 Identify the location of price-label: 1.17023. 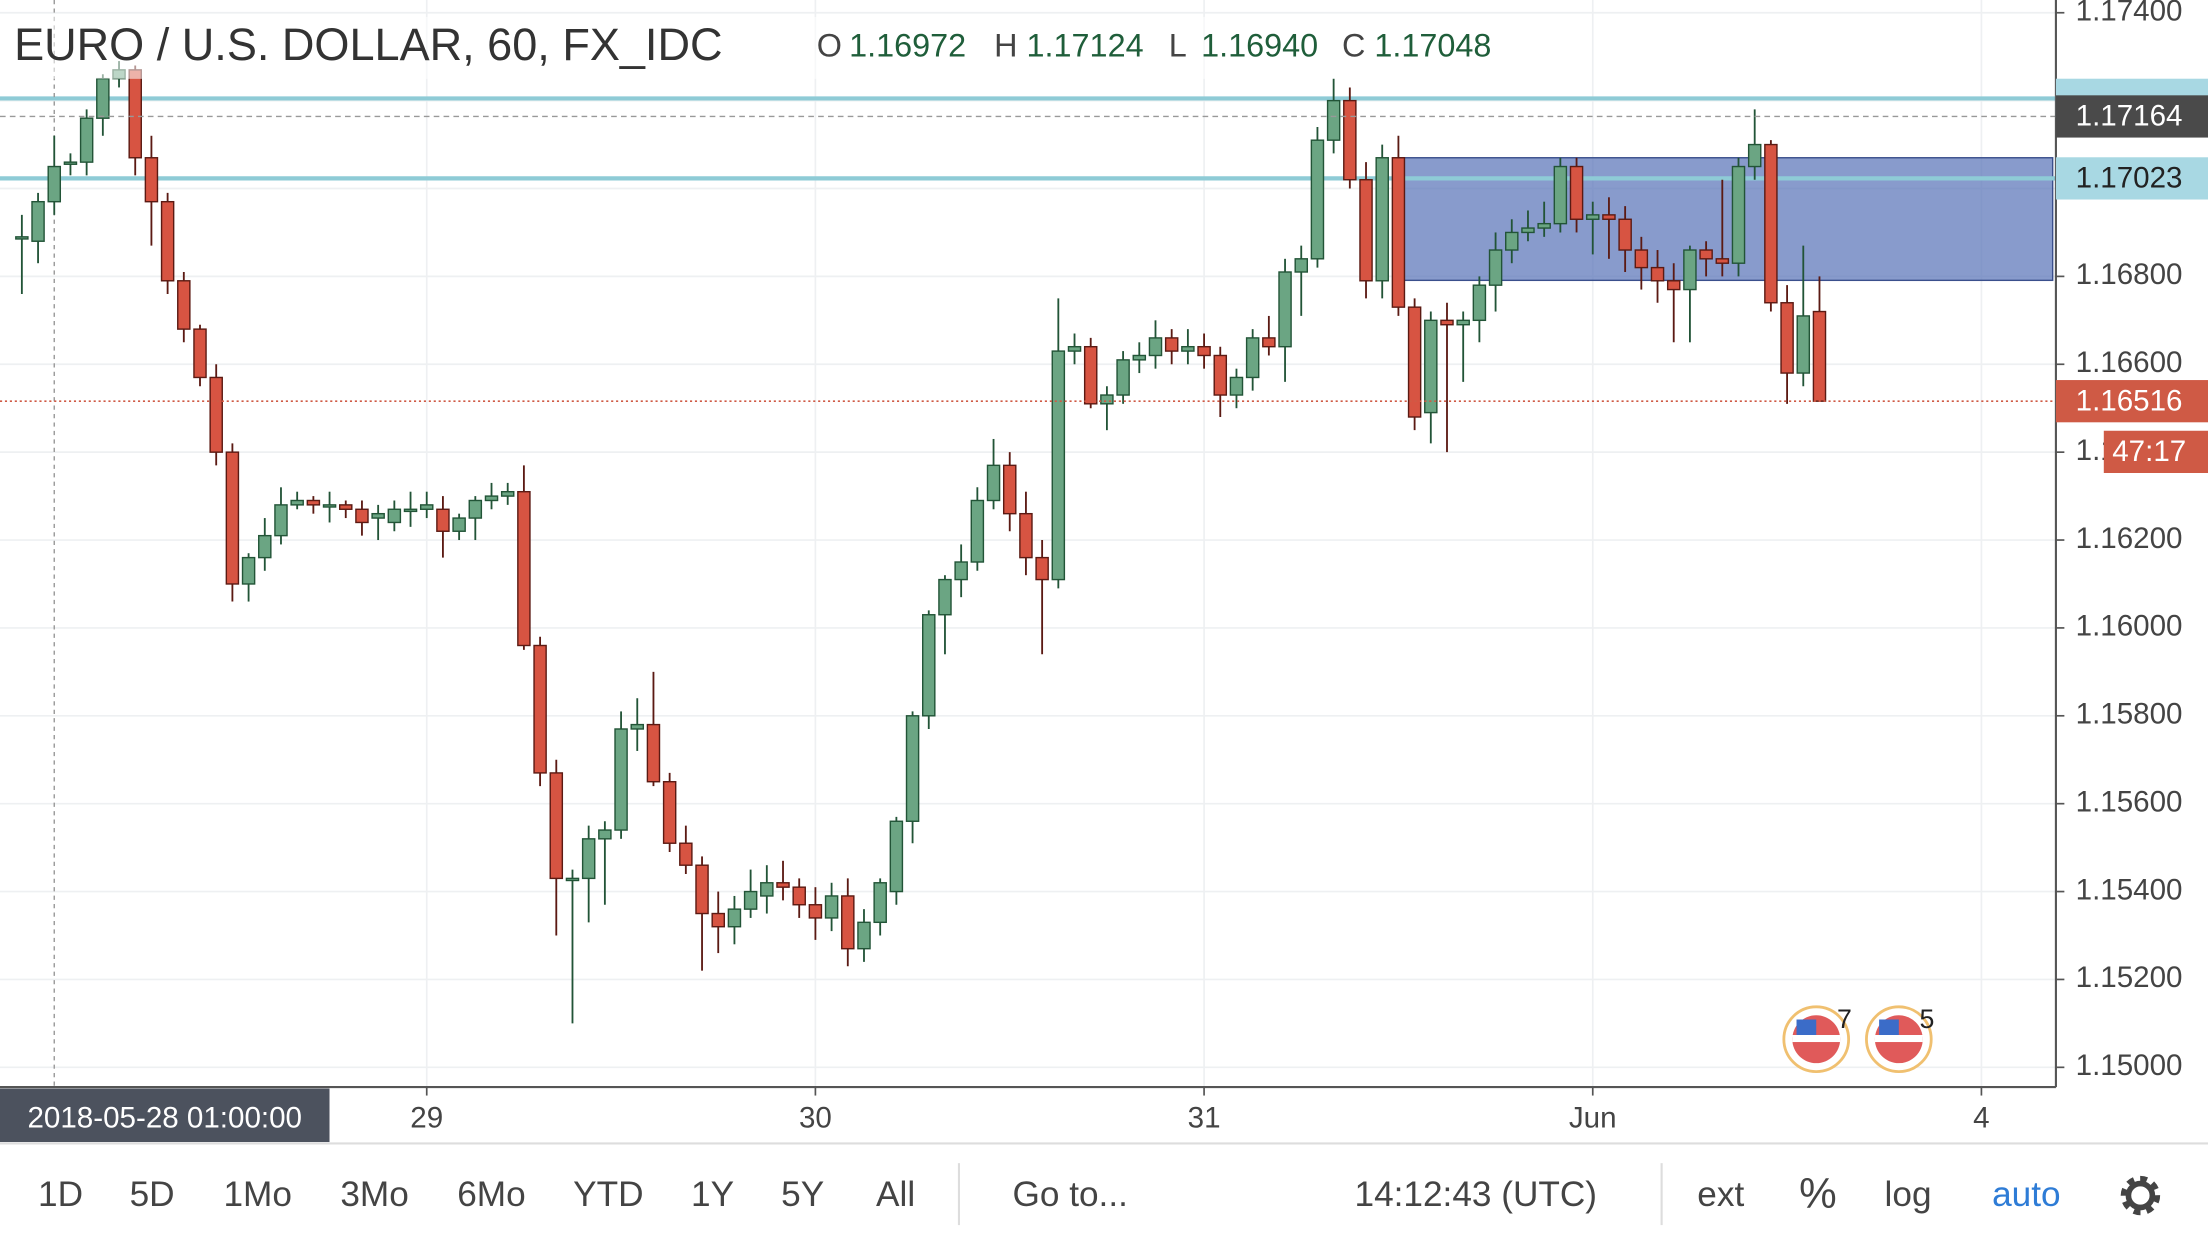
(2129, 178).